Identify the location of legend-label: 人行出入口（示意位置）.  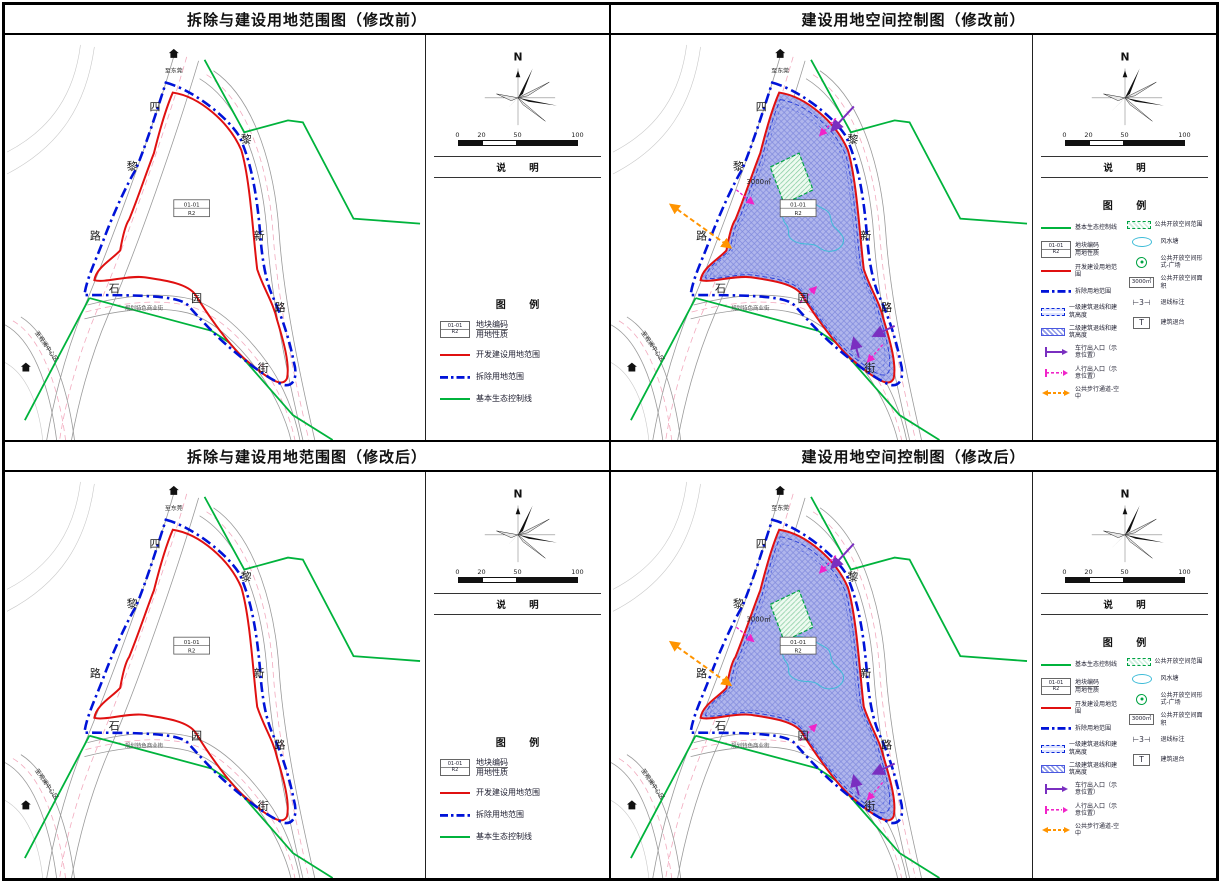
(1096, 809).